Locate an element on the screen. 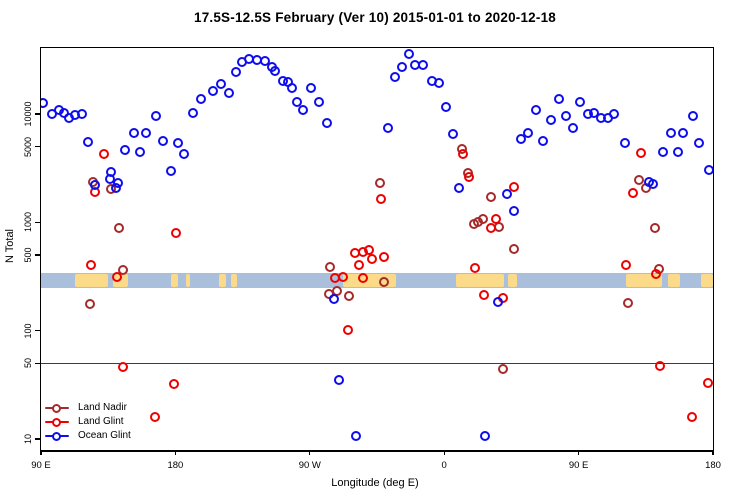 The height and width of the screenshot is (500, 750). legend-label: Land Nadir is located at coordinates (102, 407).